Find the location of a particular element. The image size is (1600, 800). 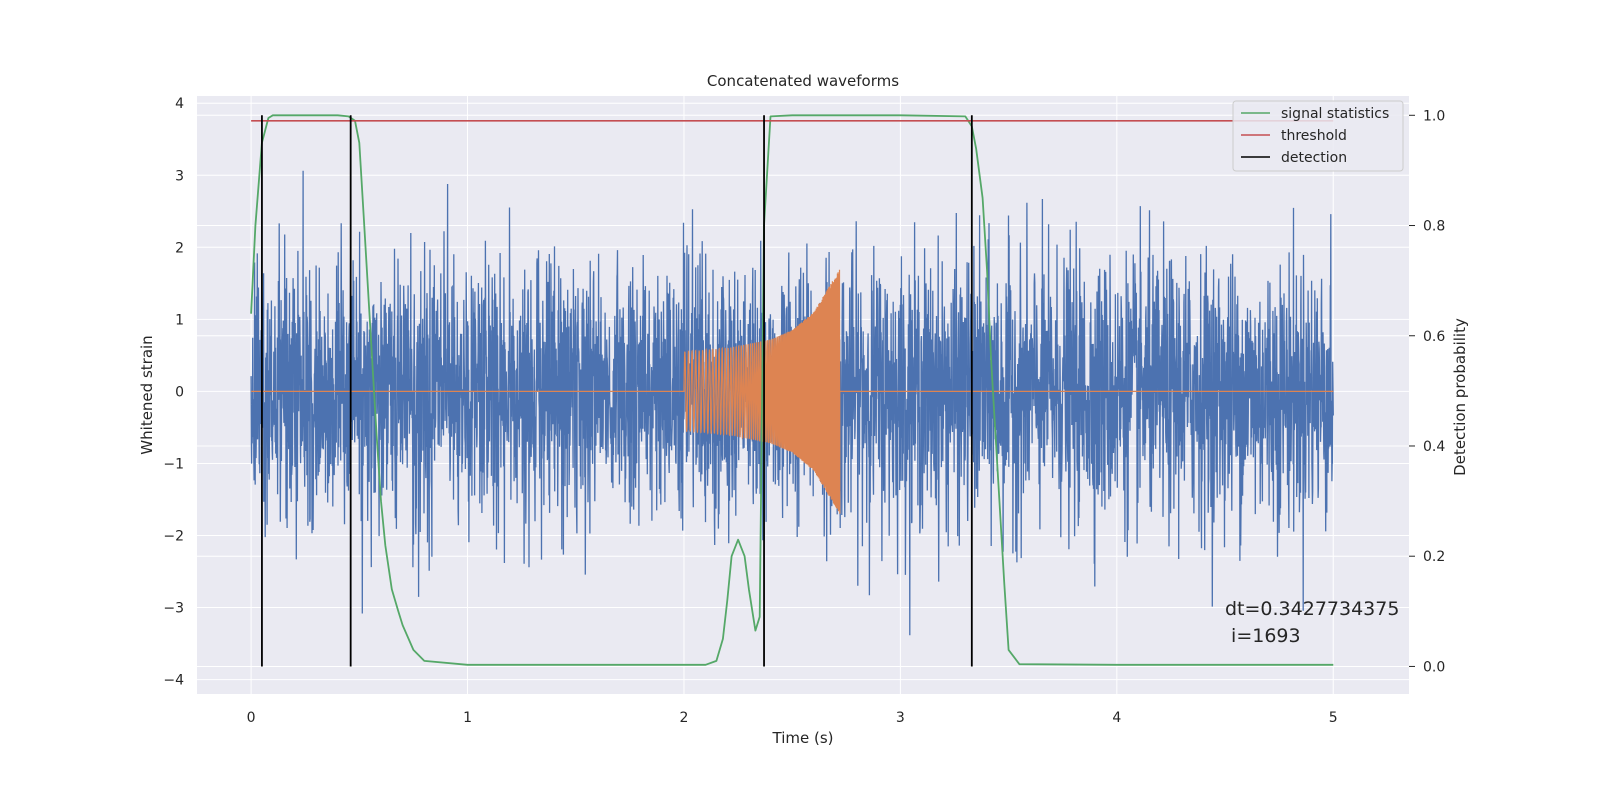

x-tick-label: 1 is located at coordinates (467, 718).